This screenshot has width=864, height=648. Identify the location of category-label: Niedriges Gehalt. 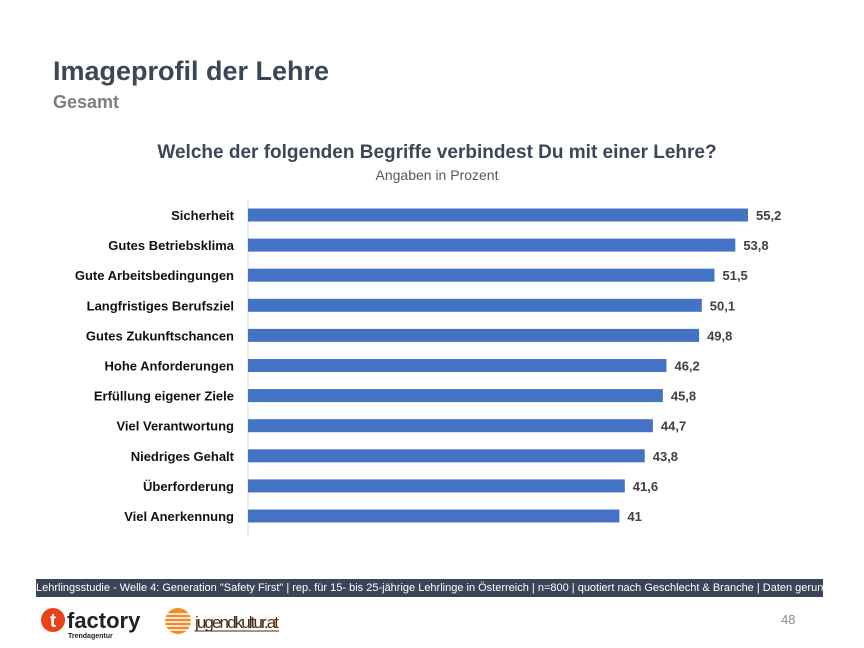
(183, 456).